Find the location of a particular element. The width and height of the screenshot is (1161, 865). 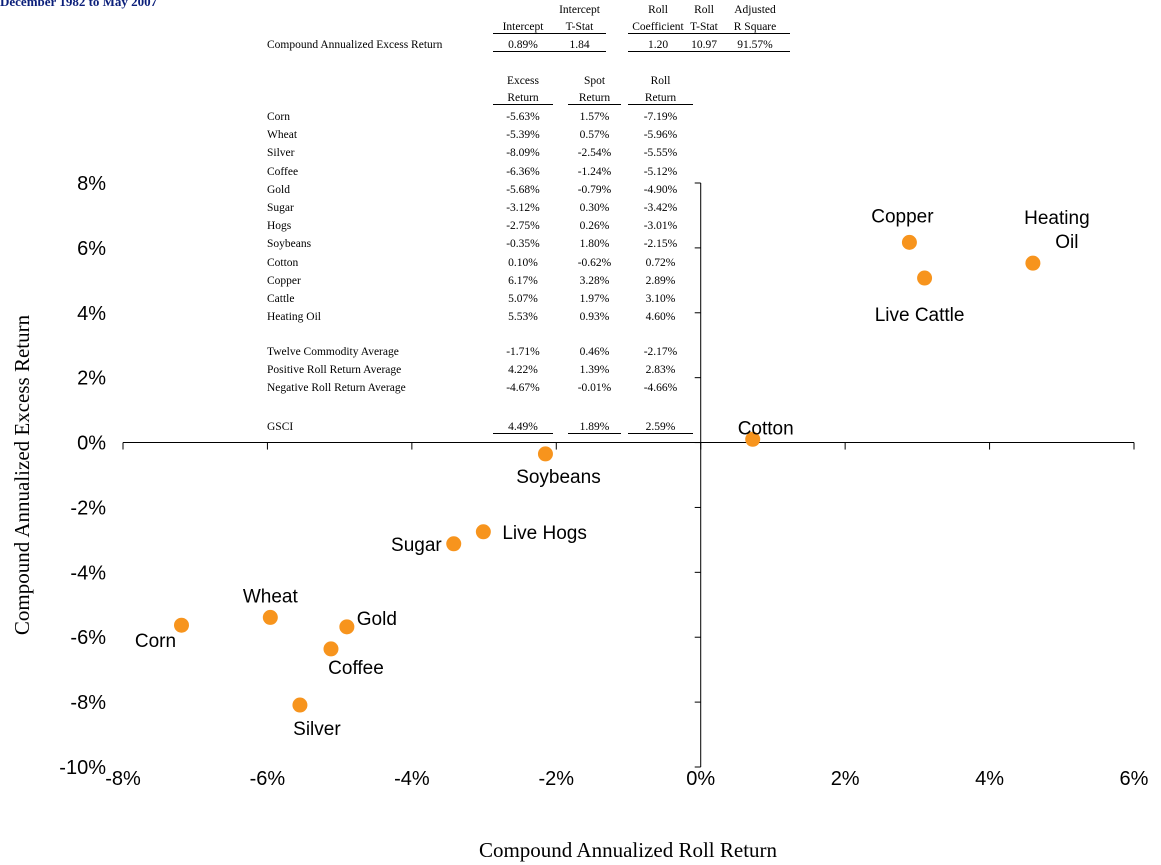

returns-value: 3.28% is located at coordinates (594, 280).